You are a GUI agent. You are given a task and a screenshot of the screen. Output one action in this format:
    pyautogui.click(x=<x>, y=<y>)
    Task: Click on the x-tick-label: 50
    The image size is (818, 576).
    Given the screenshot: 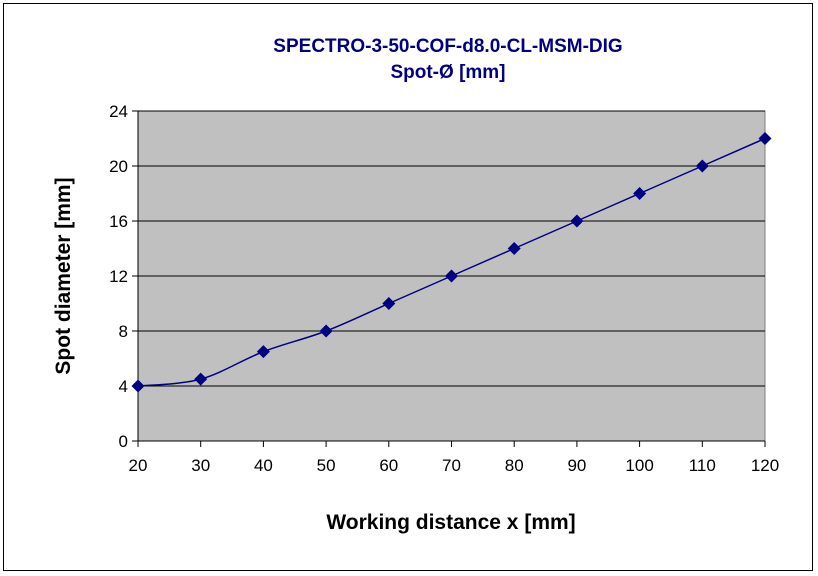 What is the action you would take?
    pyautogui.click(x=326, y=465)
    